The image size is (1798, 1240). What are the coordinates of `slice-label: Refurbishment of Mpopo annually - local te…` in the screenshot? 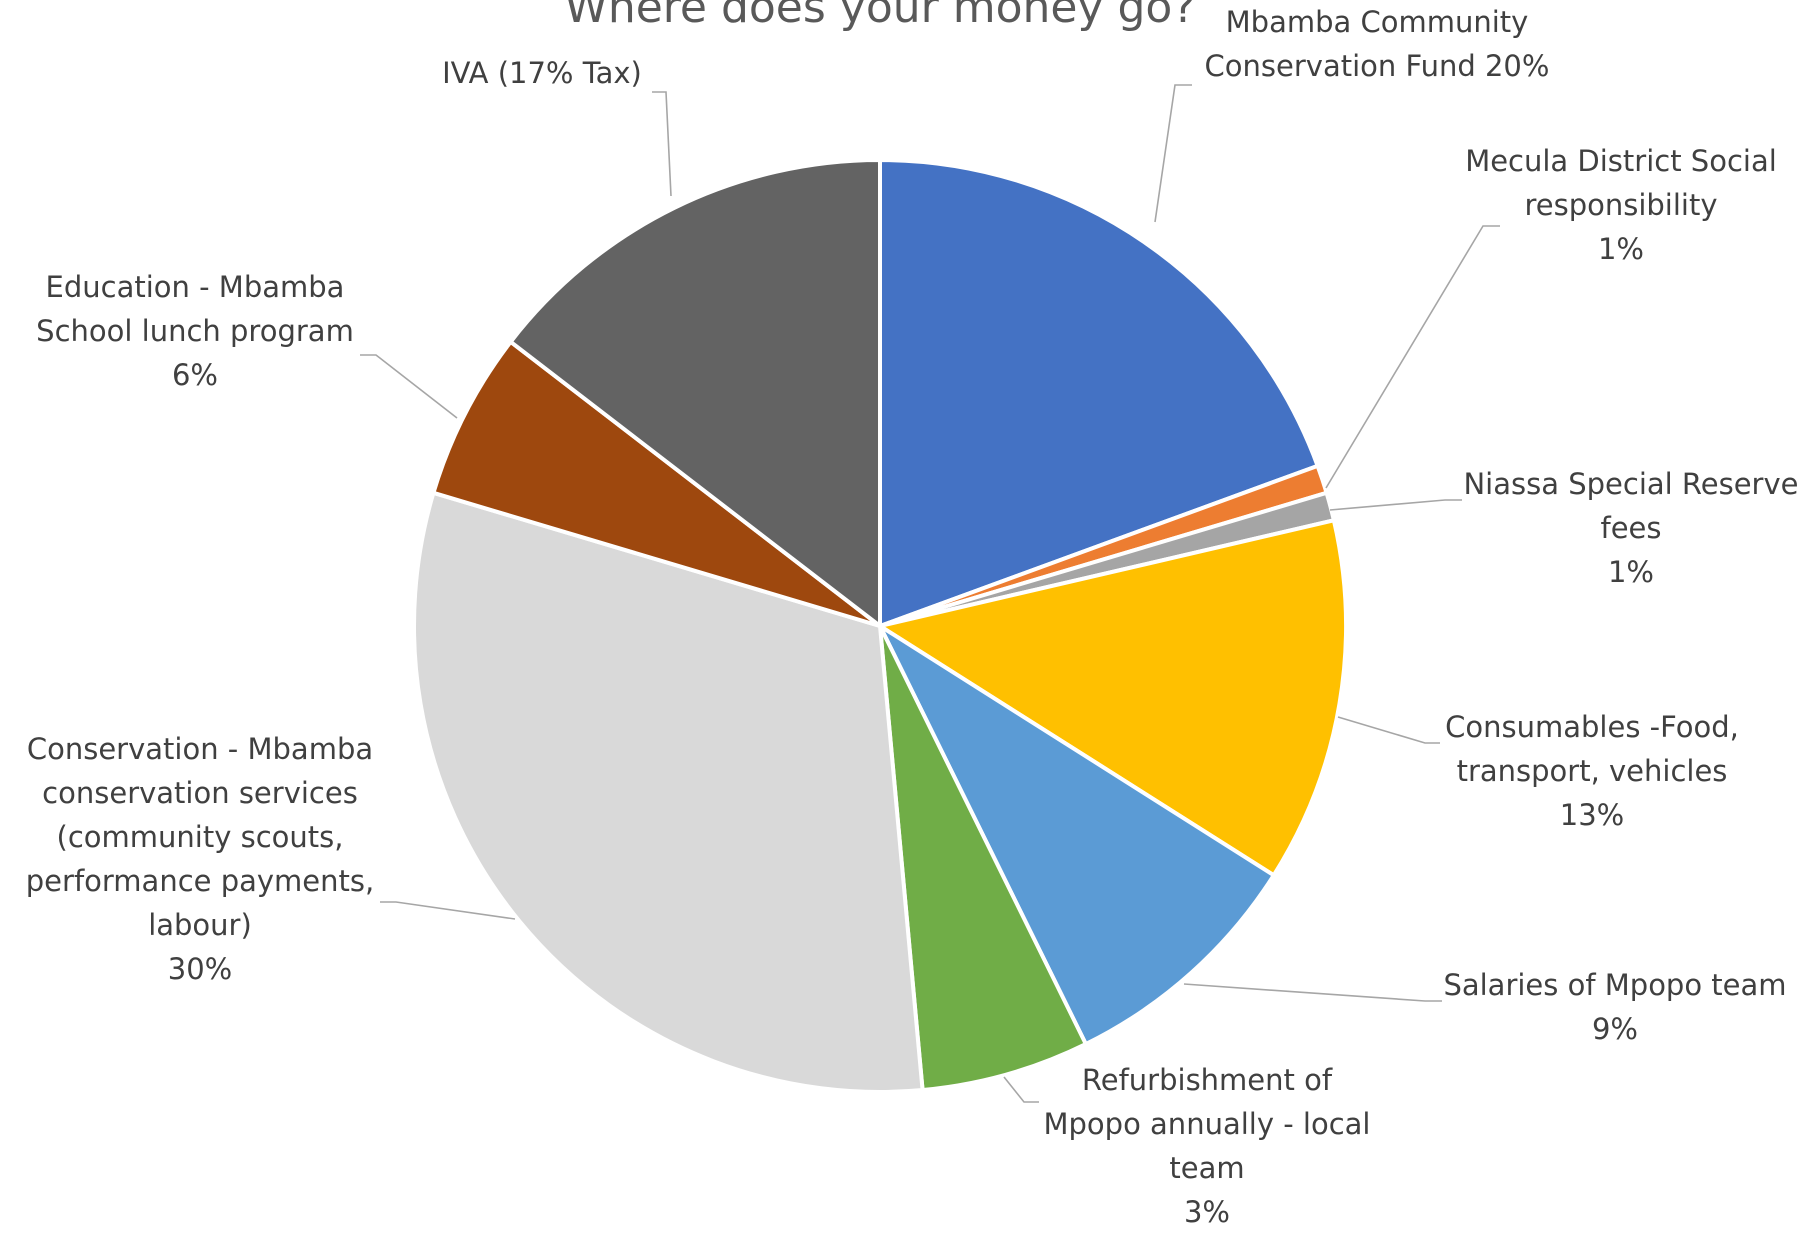 It's located at (1207, 1146).